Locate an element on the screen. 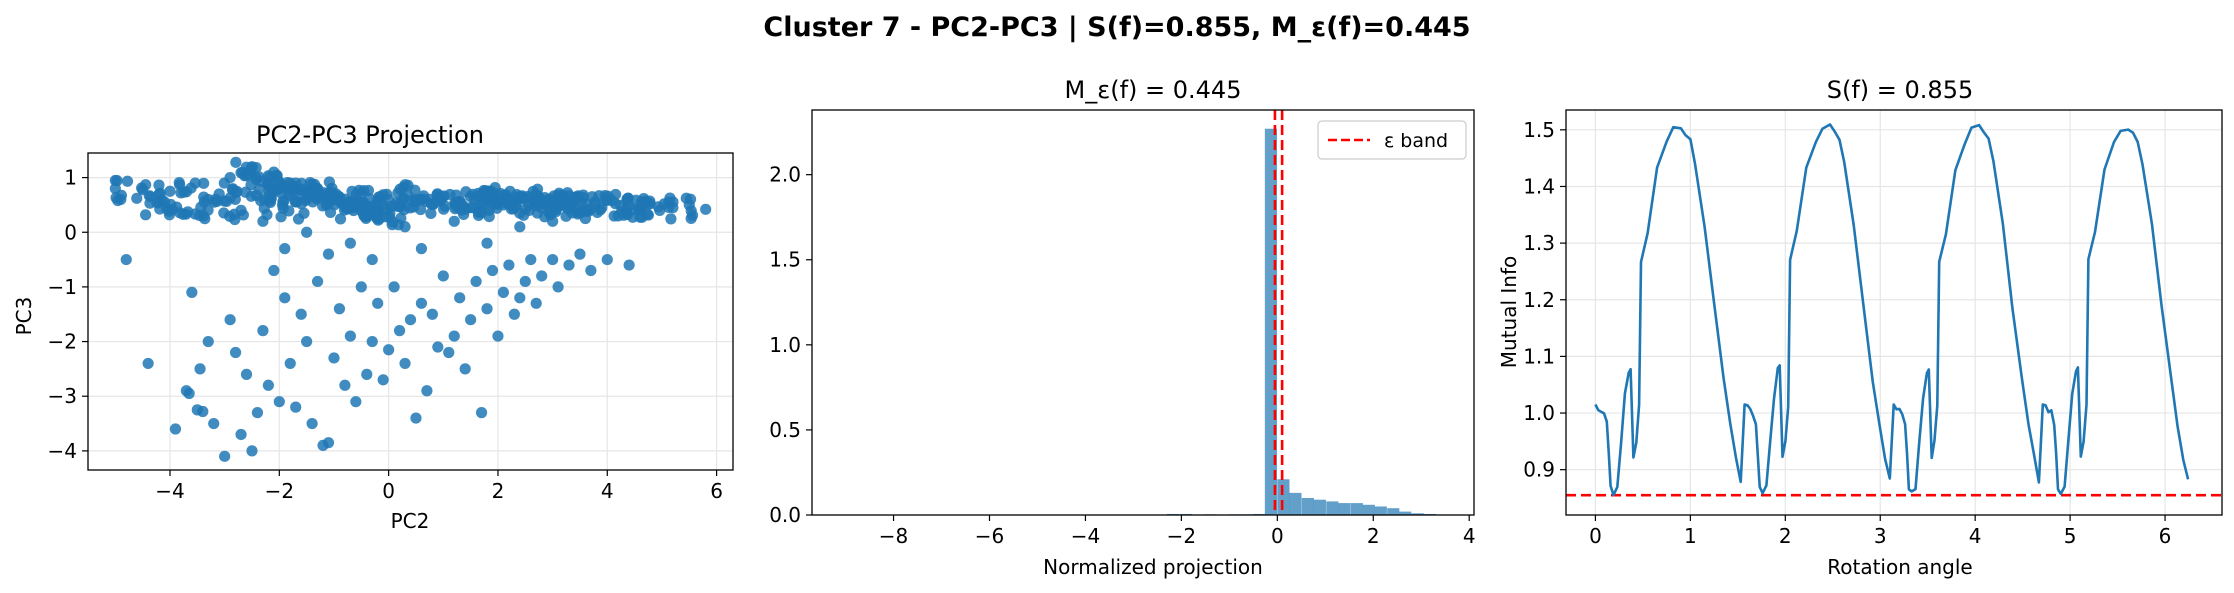  scatter-xtick-label: 4 is located at coordinates (607, 491).